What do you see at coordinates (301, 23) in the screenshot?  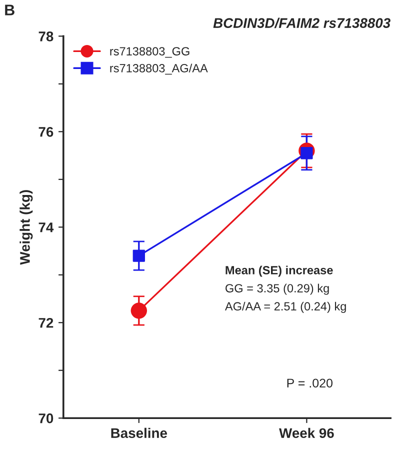 I see `chart-title: BCDIN3D/FAIM2 rs7138803` at bounding box center [301, 23].